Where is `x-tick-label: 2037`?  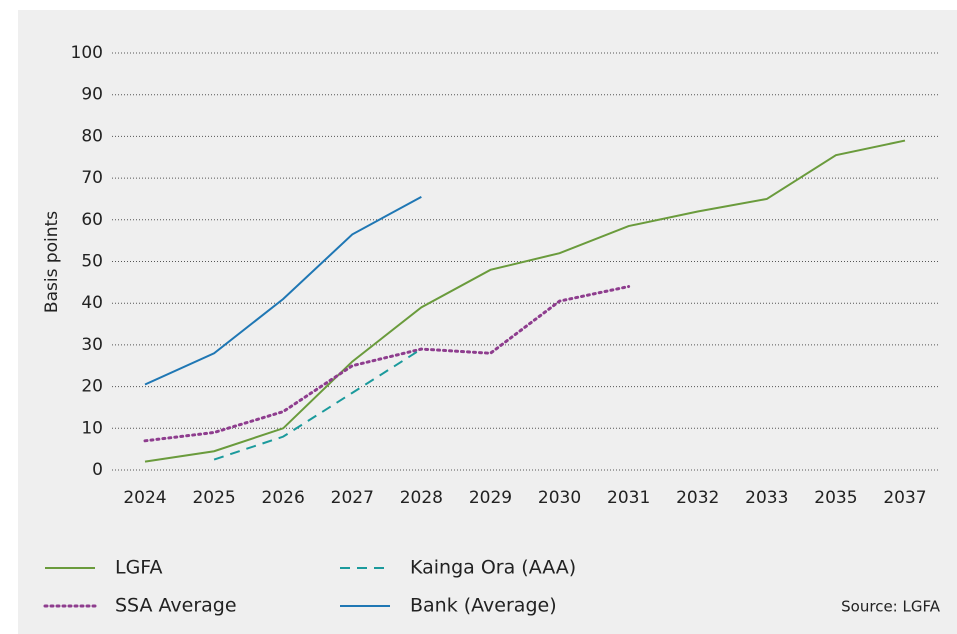 x-tick-label: 2037 is located at coordinates (904, 498).